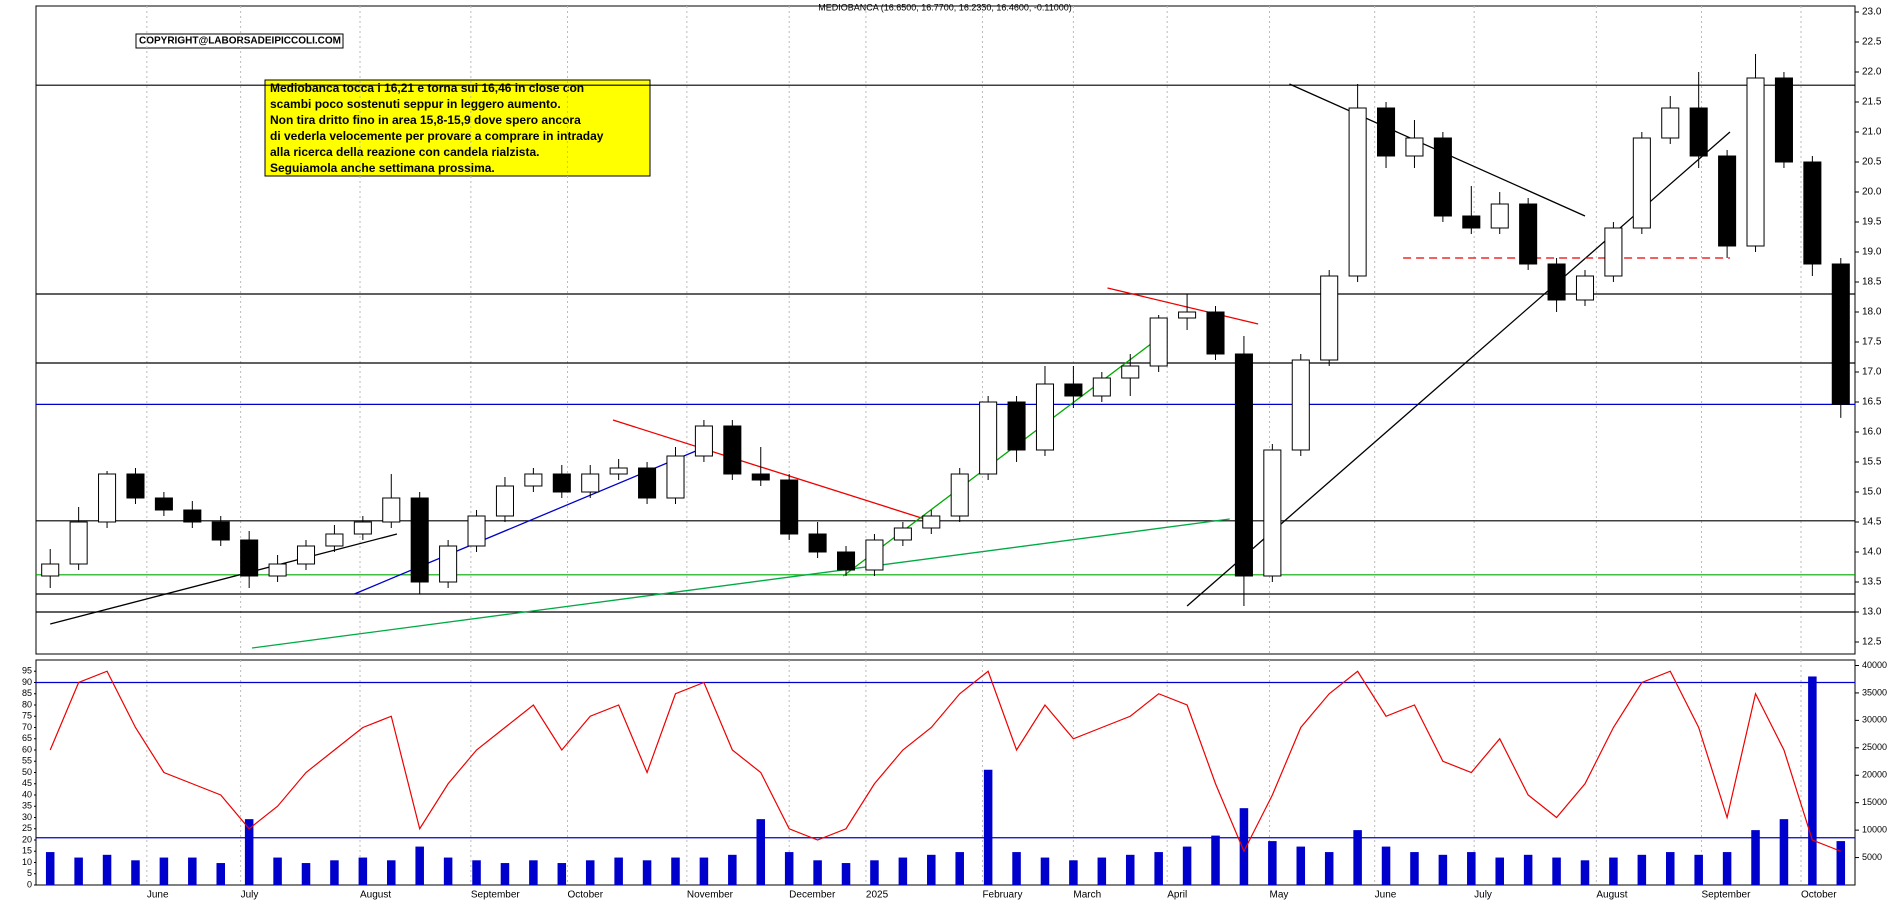  Describe the element at coordinates (1483, 895) in the screenshot. I see `x-tick-label: July` at that location.